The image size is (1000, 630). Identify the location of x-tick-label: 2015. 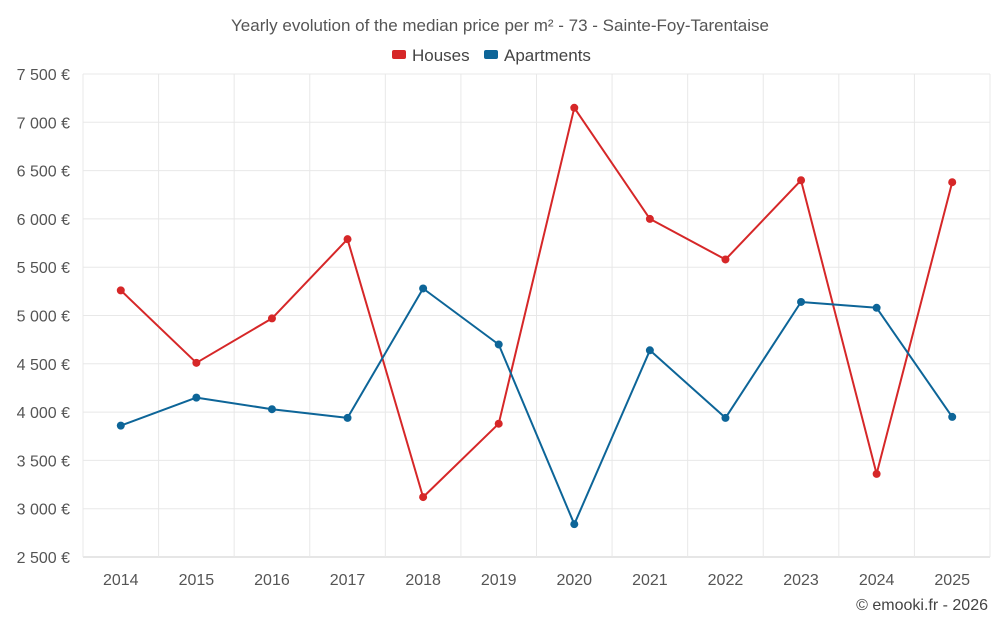
(197, 580).